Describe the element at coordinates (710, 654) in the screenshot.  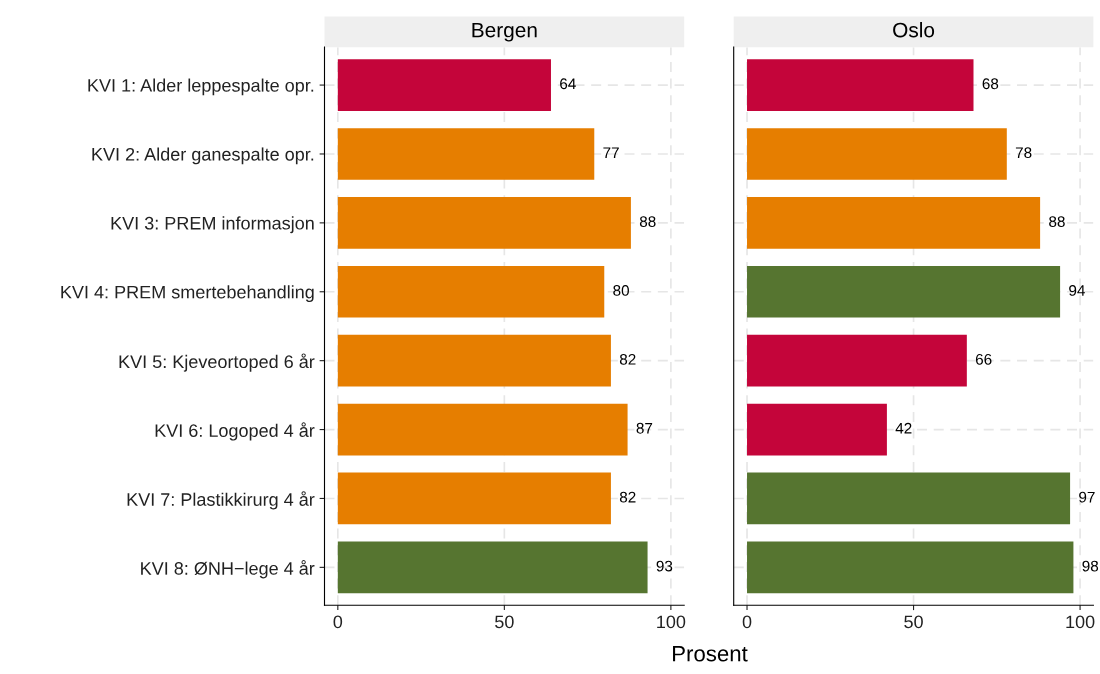
I see `x-axis-title: Prosent` at that location.